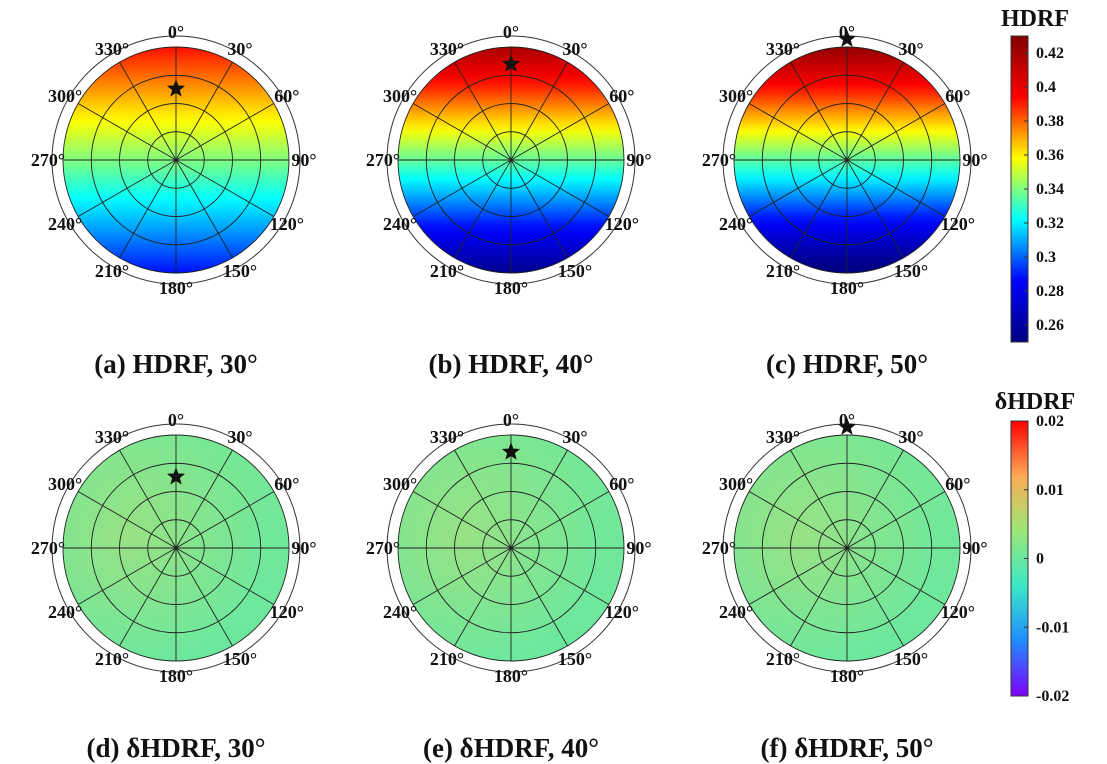  I want to click on colorbar-tick-label: -0.02, so click(1052, 696).